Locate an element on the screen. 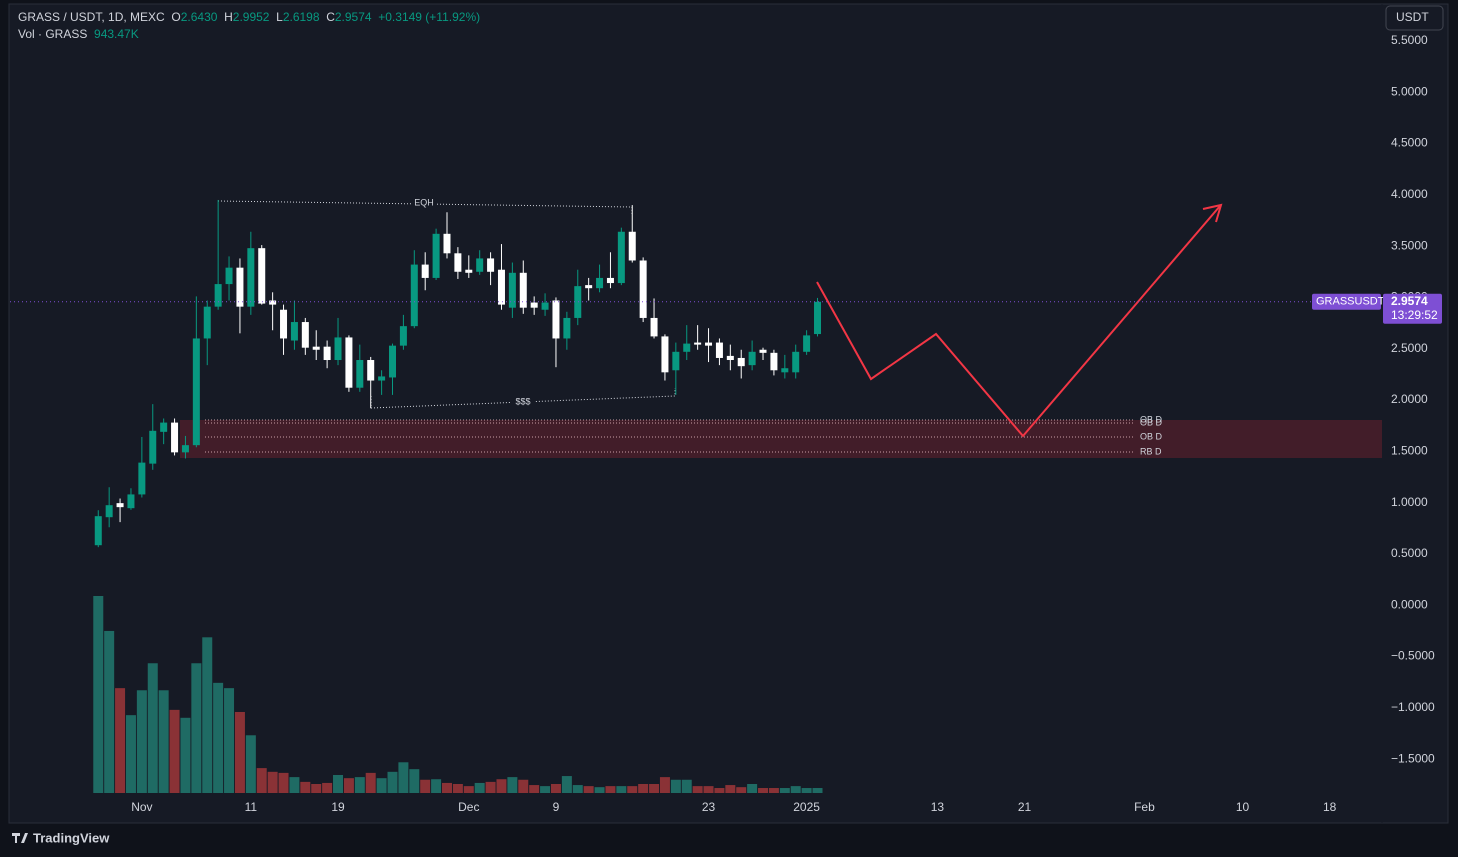 This screenshot has height=857, width=1458. y-tick-label: 4.0000 is located at coordinates (1409, 194).